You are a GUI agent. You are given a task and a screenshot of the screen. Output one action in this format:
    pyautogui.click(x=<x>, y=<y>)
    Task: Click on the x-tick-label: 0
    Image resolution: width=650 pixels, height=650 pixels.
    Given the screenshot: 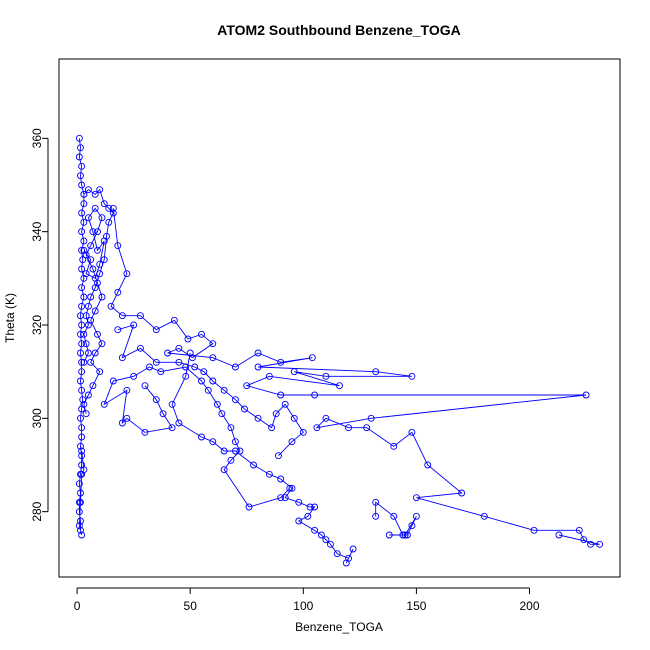 What is the action you would take?
    pyautogui.click(x=77, y=606)
    